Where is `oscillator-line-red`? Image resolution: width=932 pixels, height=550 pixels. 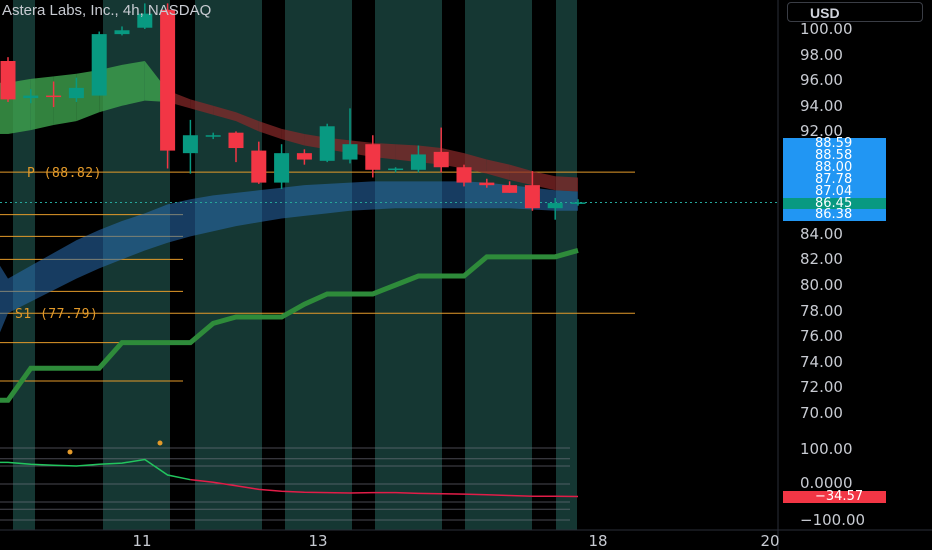 oscillator-line-red is located at coordinates (384, 488).